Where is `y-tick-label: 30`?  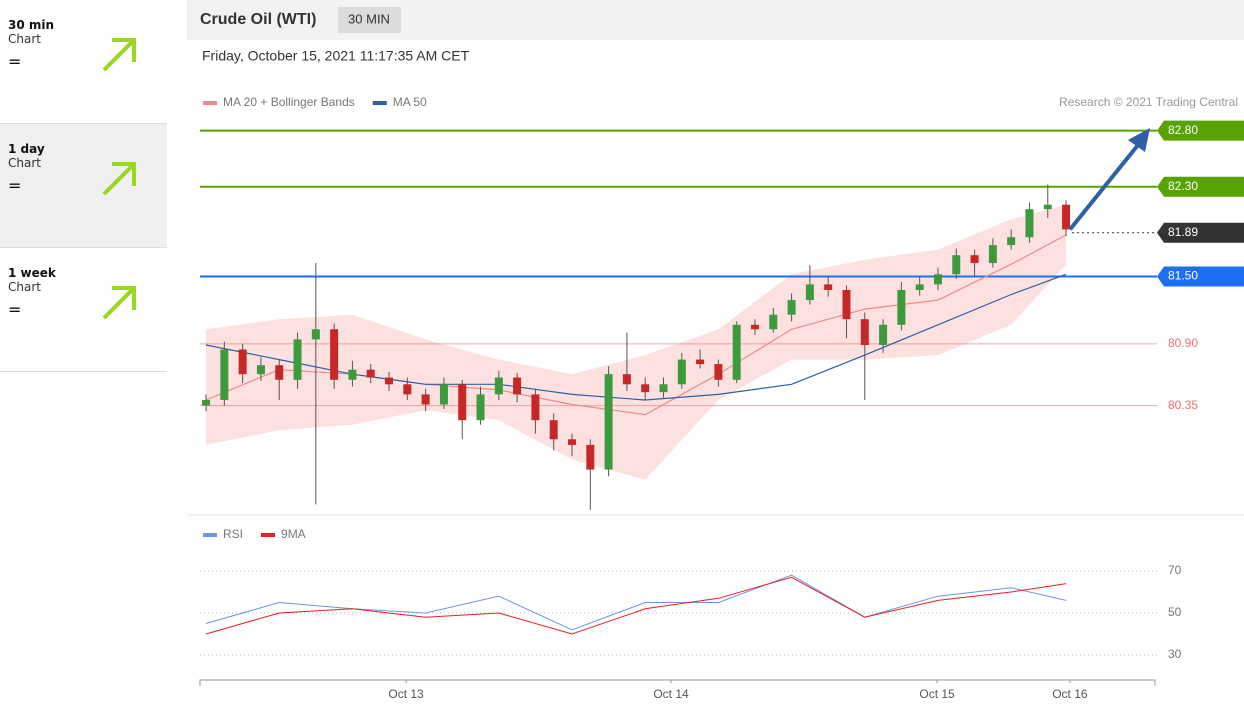
y-tick-label: 30 is located at coordinates (1175, 654).